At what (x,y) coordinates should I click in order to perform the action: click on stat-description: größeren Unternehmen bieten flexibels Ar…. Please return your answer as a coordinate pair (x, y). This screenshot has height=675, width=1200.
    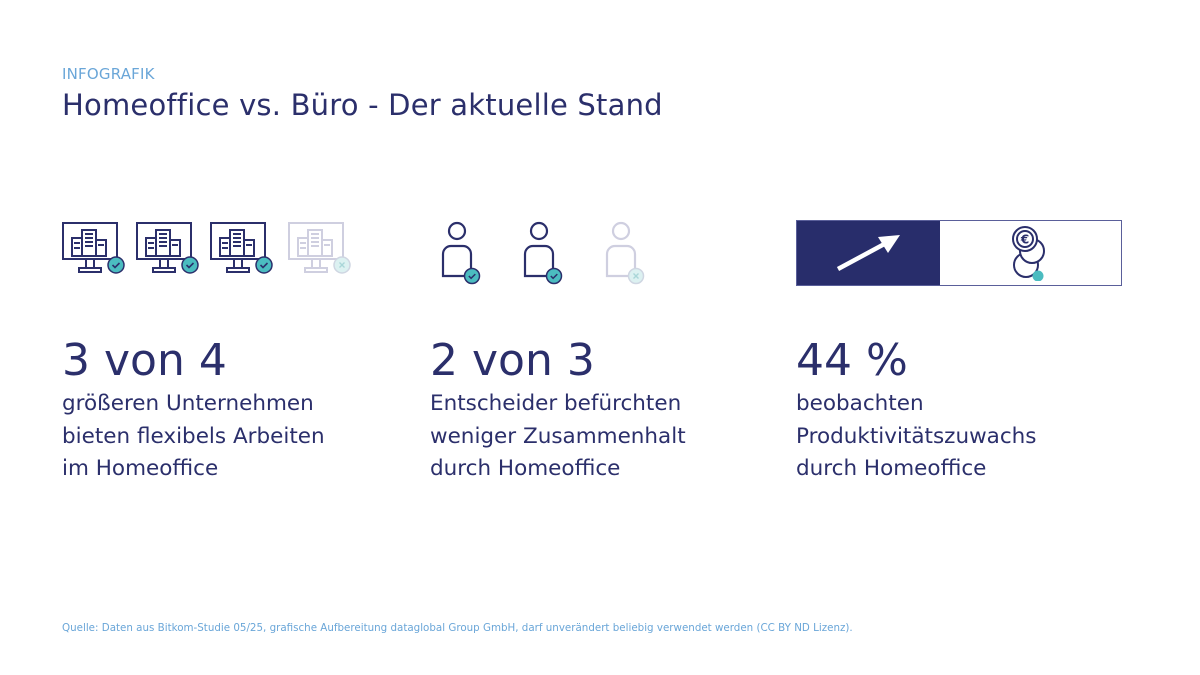
    Looking at the image, I should click on (193, 437).